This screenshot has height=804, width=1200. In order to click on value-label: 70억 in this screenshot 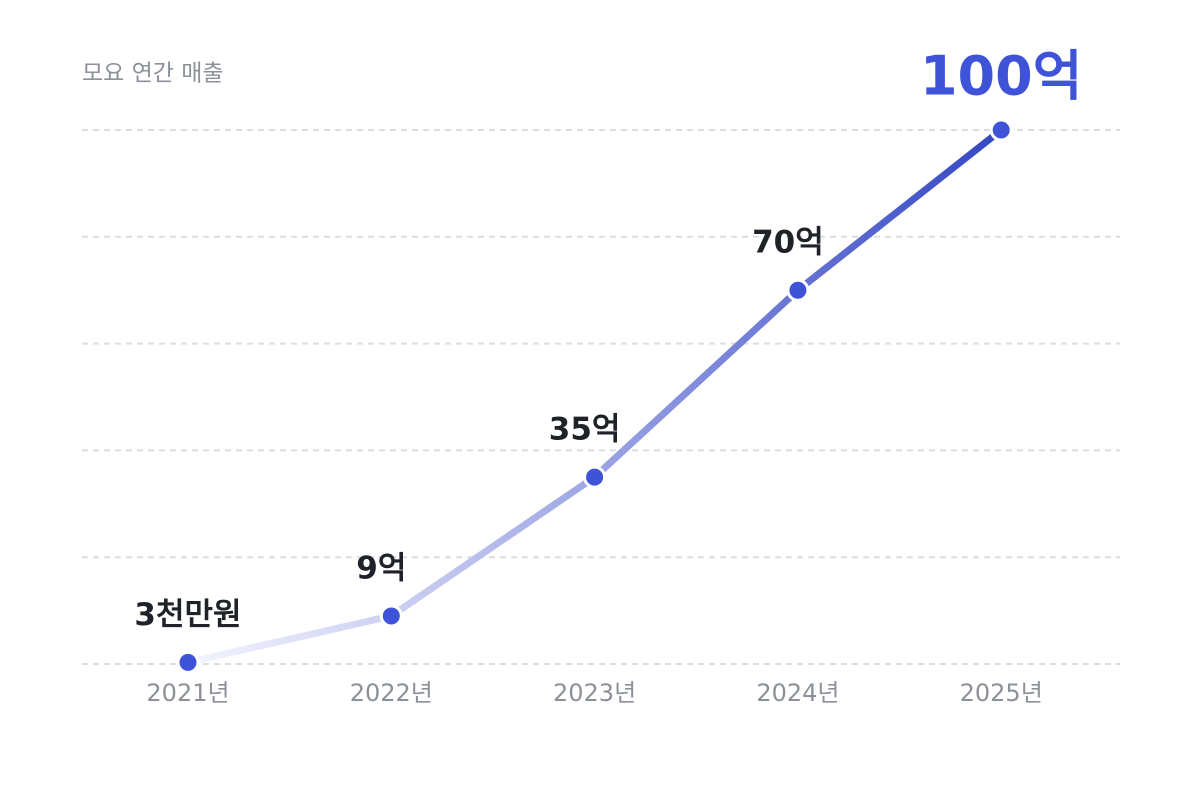, I will do `click(788, 243)`.